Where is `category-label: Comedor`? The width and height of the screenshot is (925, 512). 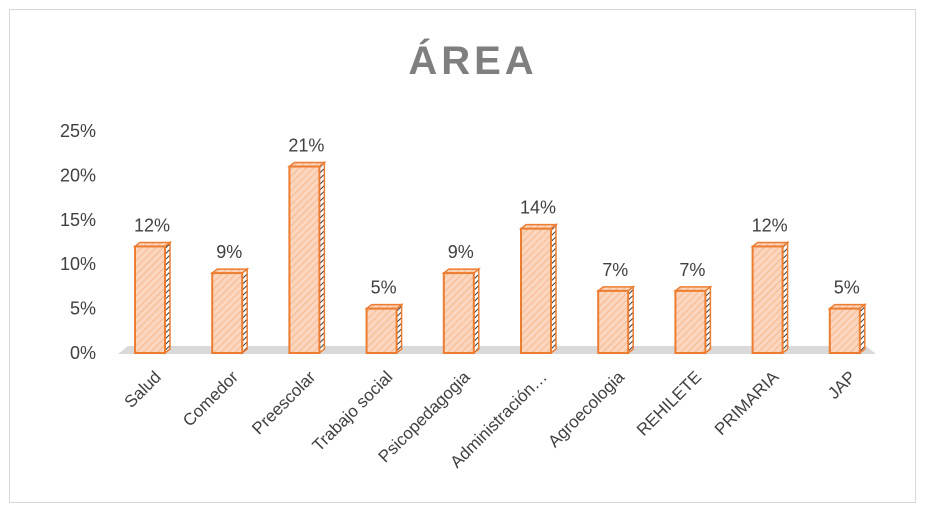
category-label: Comedor is located at coordinates (210, 398).